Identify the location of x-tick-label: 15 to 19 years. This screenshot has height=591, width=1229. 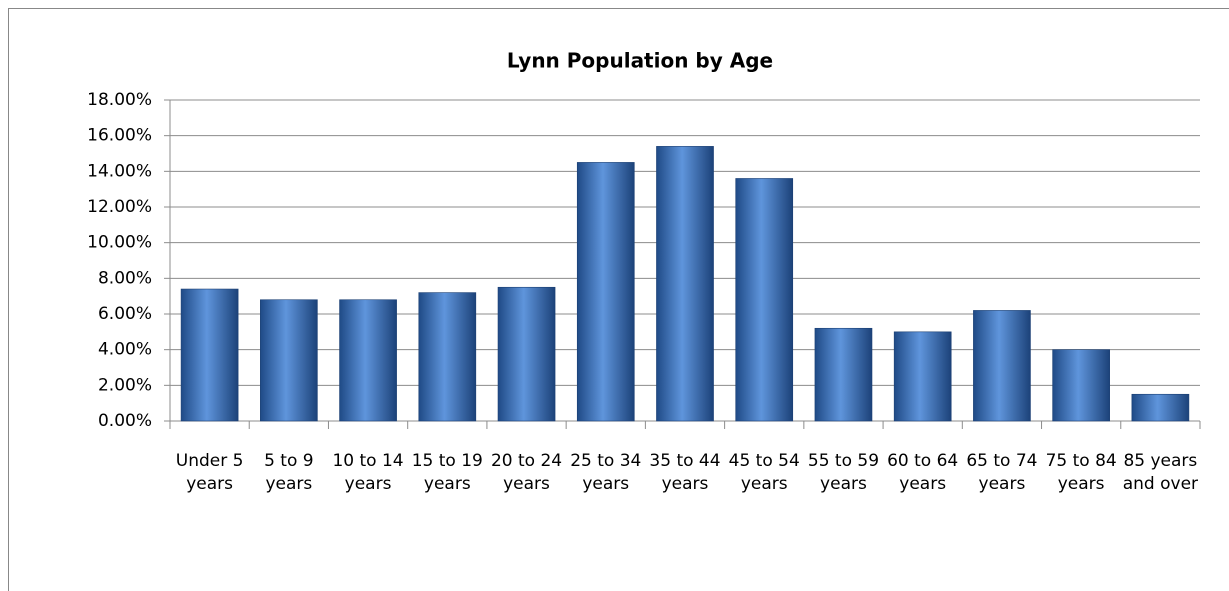
(447, 472).